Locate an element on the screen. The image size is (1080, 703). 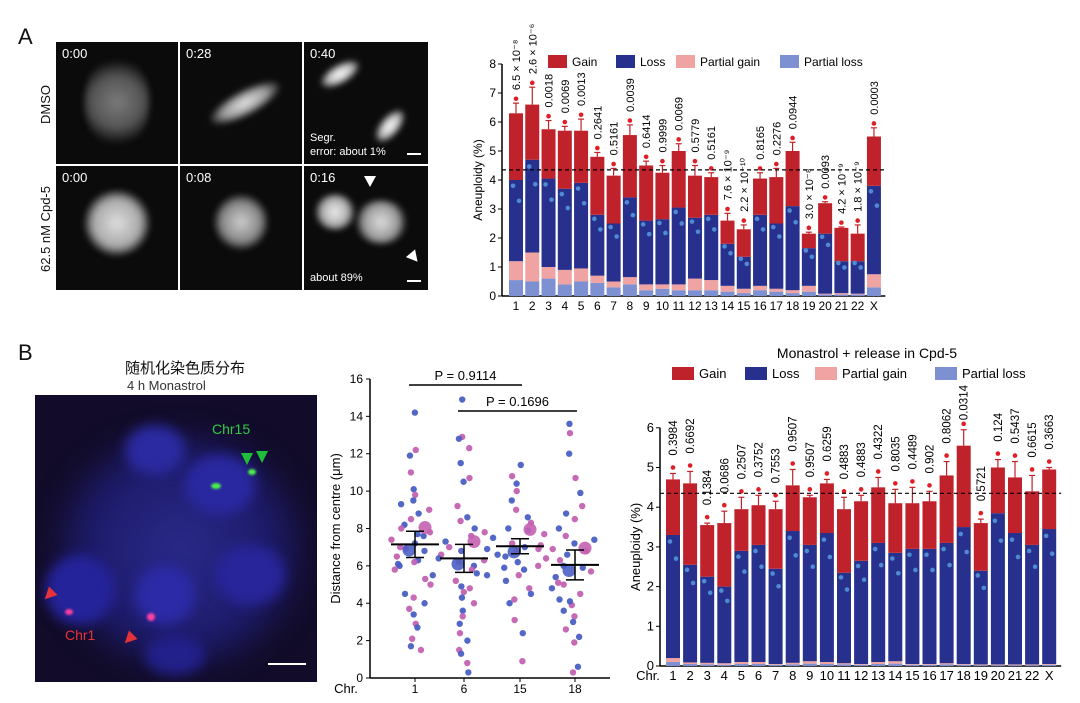
row-label-dmso: DMSO is located at coordinates (45, 104).